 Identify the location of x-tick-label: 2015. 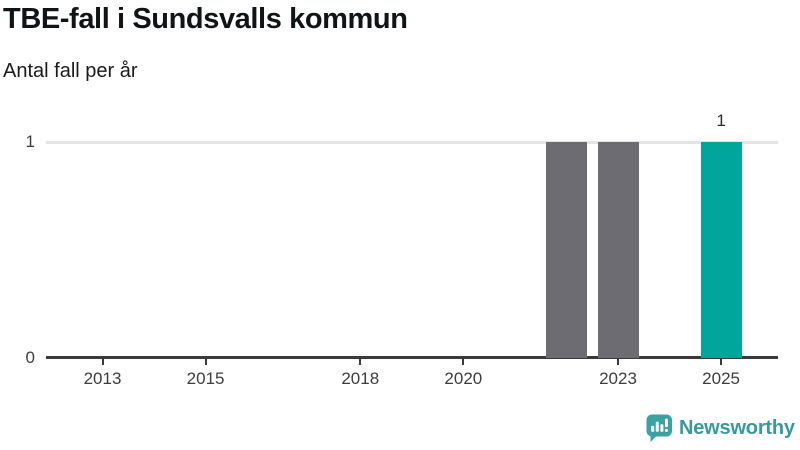
(205, 378).